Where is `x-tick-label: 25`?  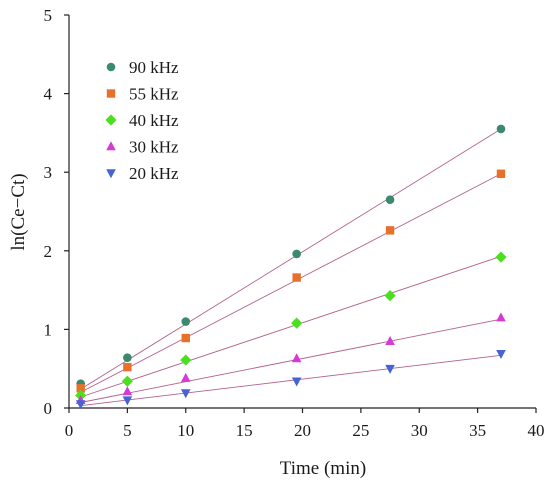
x-tick-label: 25 is located at coordinates (360, 430).